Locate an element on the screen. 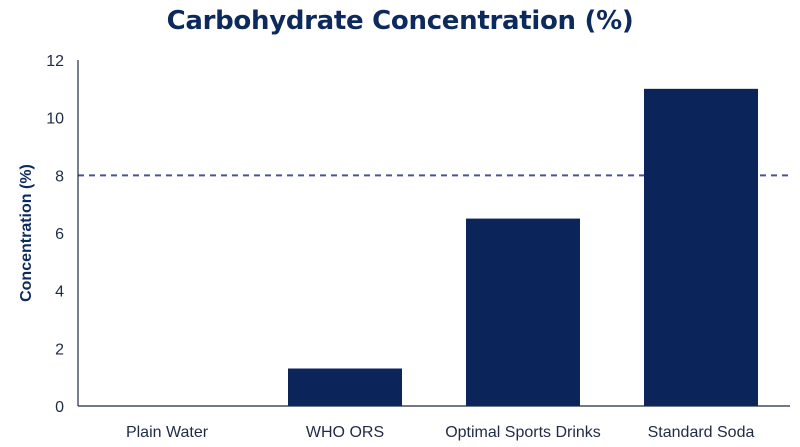 The height and width of the screenshot is (447, 800). y-tick-label: 10 is located at coordinates (55, 119).